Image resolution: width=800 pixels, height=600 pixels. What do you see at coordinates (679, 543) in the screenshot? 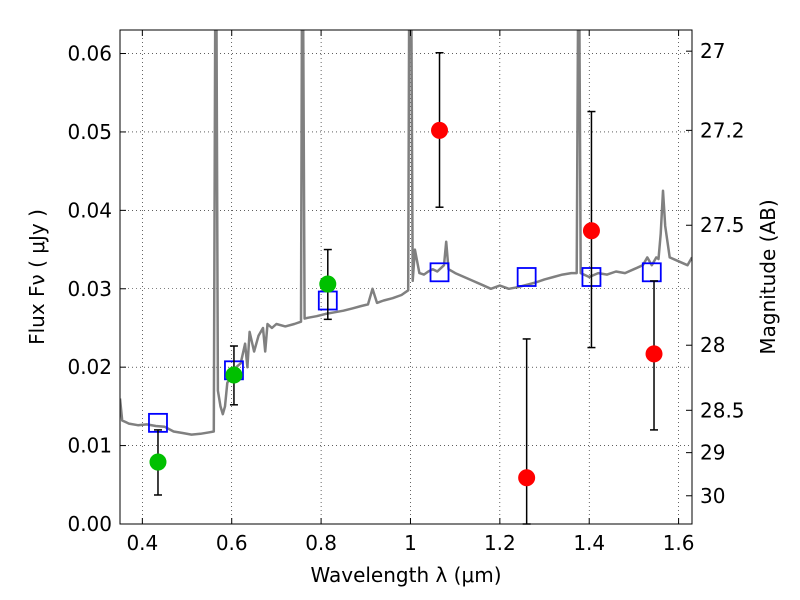
I see `x-tick-label: 1.6` at bounding box center [679, 543].